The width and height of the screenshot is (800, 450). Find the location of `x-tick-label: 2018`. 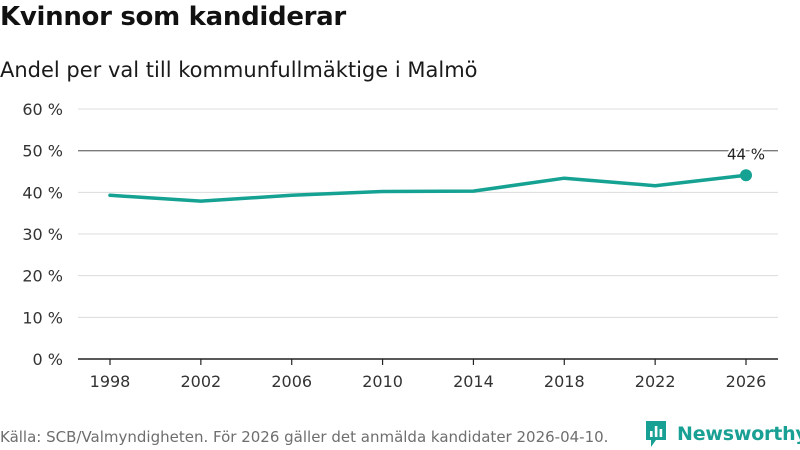

x-tick-label: 2018 is located at coordinates (564, 381).